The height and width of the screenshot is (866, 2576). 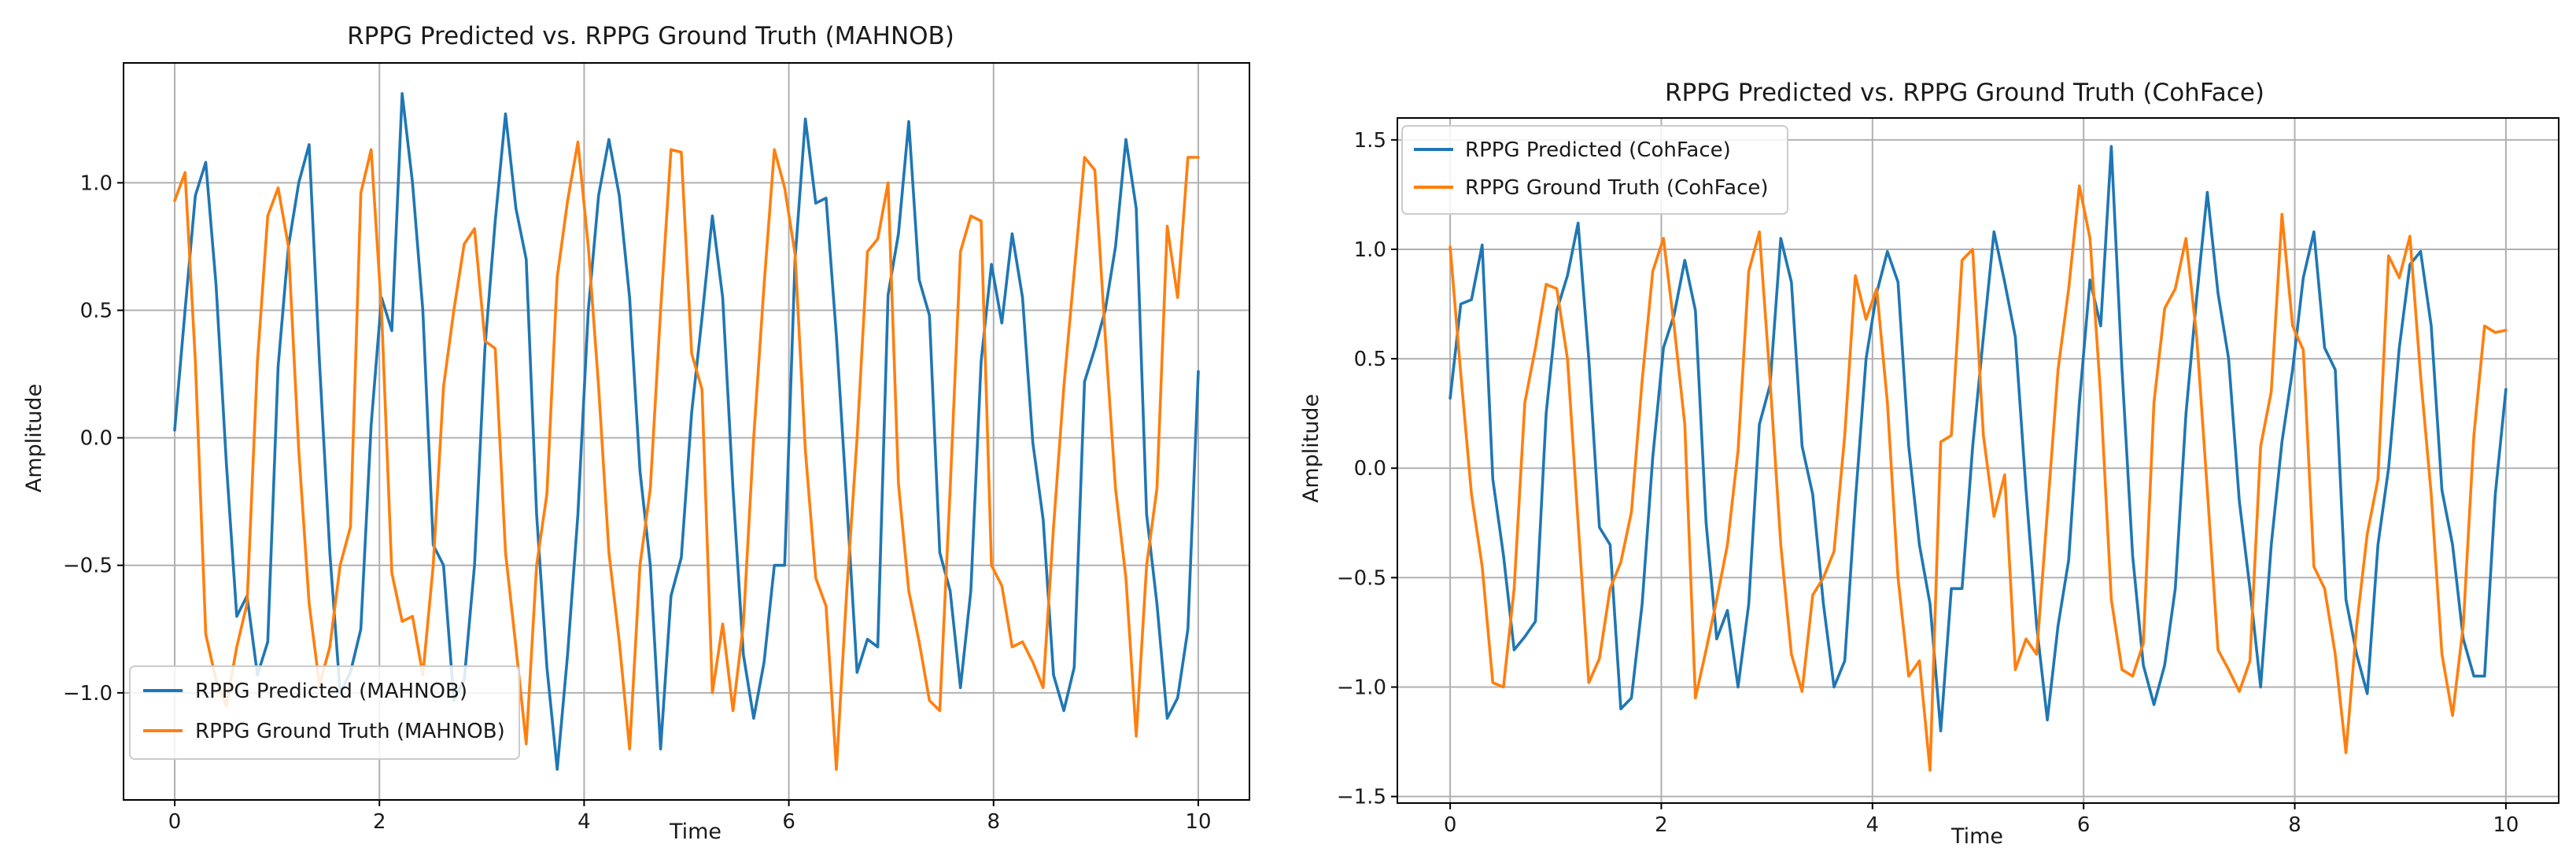 What do you see at coordinates (1362, 797) in the screenshot?
I see `y-tick-label: −1.5` at bounding box center [1362, 797].